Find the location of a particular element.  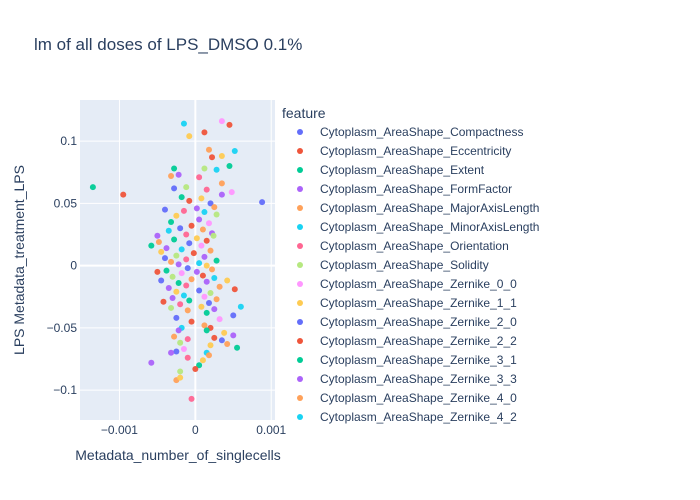

legend-entry: Cytoplasm_AreaShape_Zernike_3_1 is located at coordinates (407, 360).